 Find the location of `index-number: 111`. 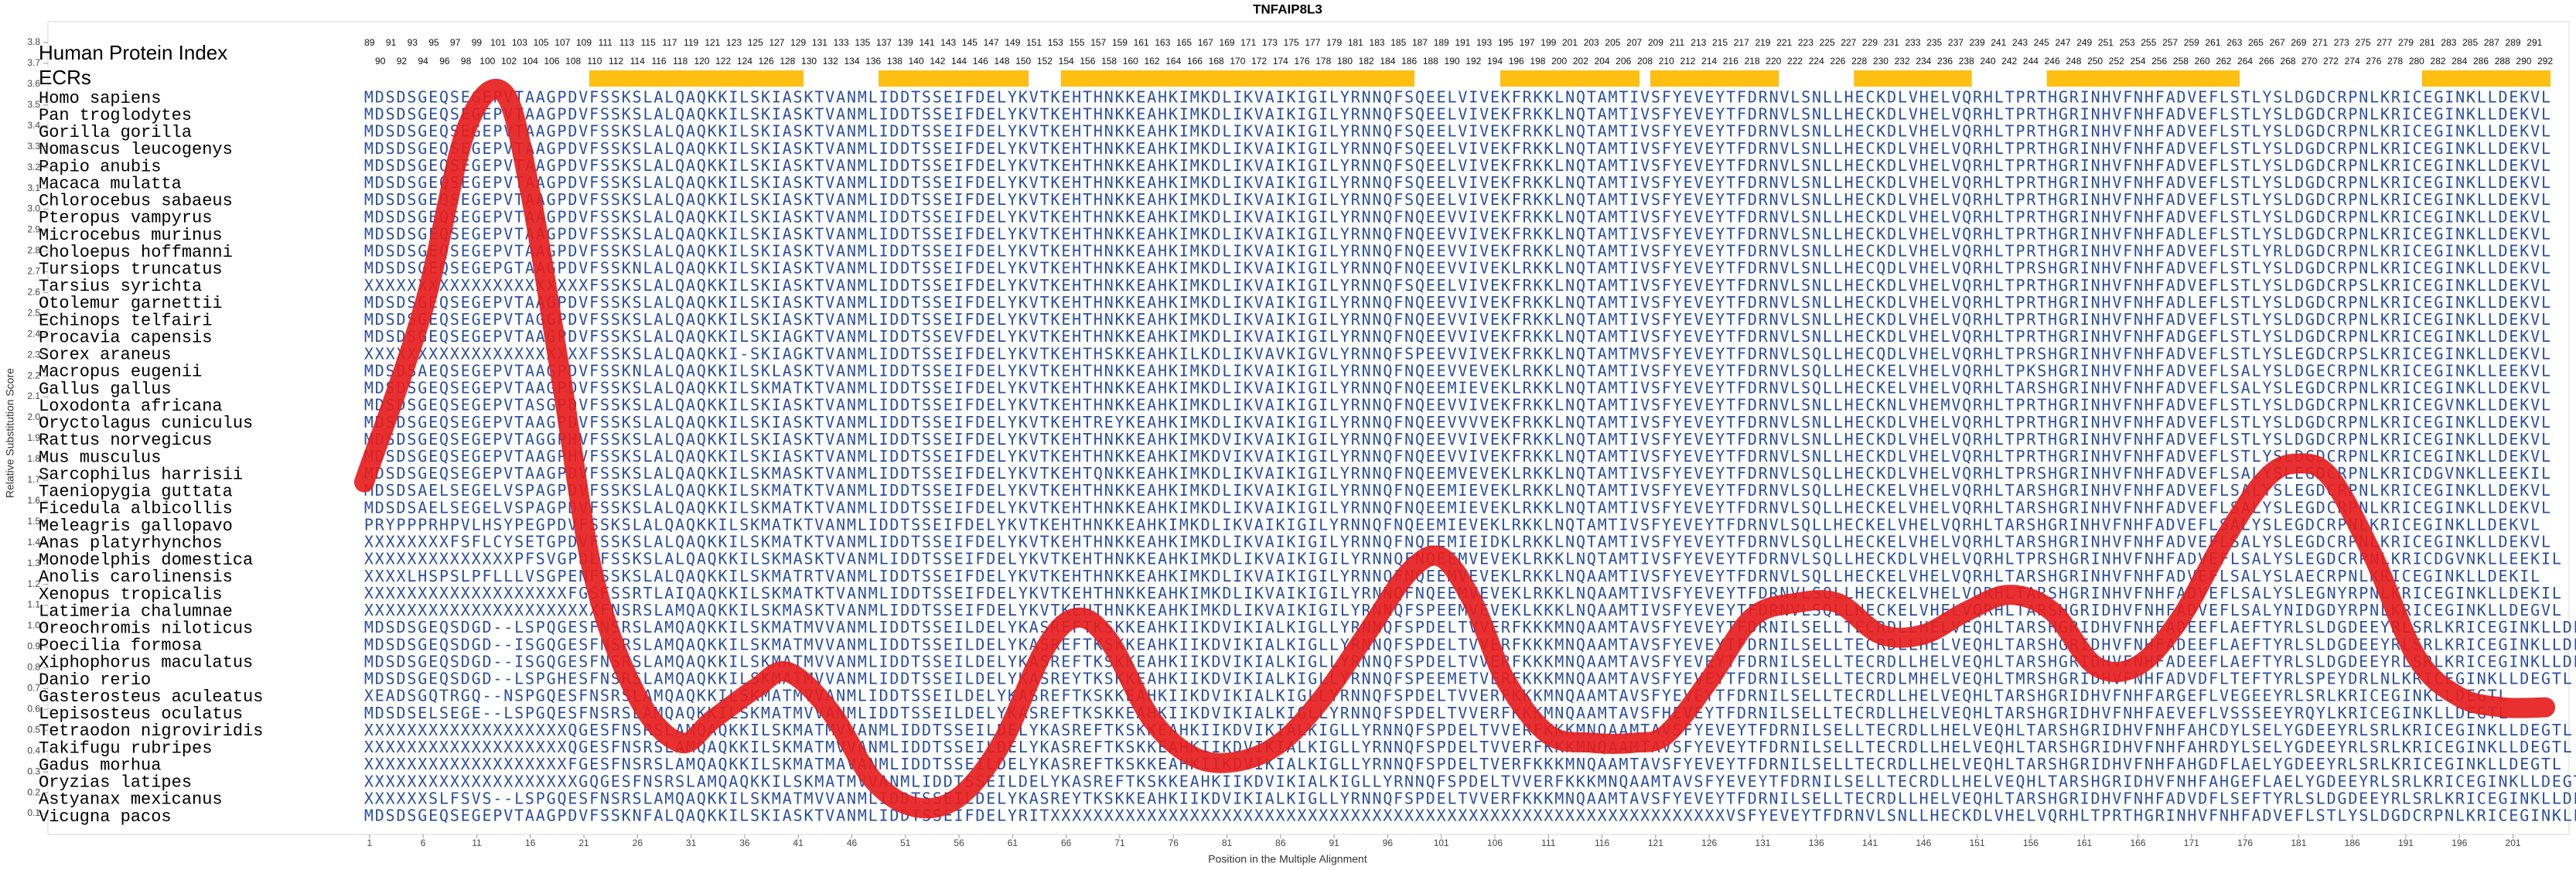

index-number: 111 is located at coordinates (606, 42).